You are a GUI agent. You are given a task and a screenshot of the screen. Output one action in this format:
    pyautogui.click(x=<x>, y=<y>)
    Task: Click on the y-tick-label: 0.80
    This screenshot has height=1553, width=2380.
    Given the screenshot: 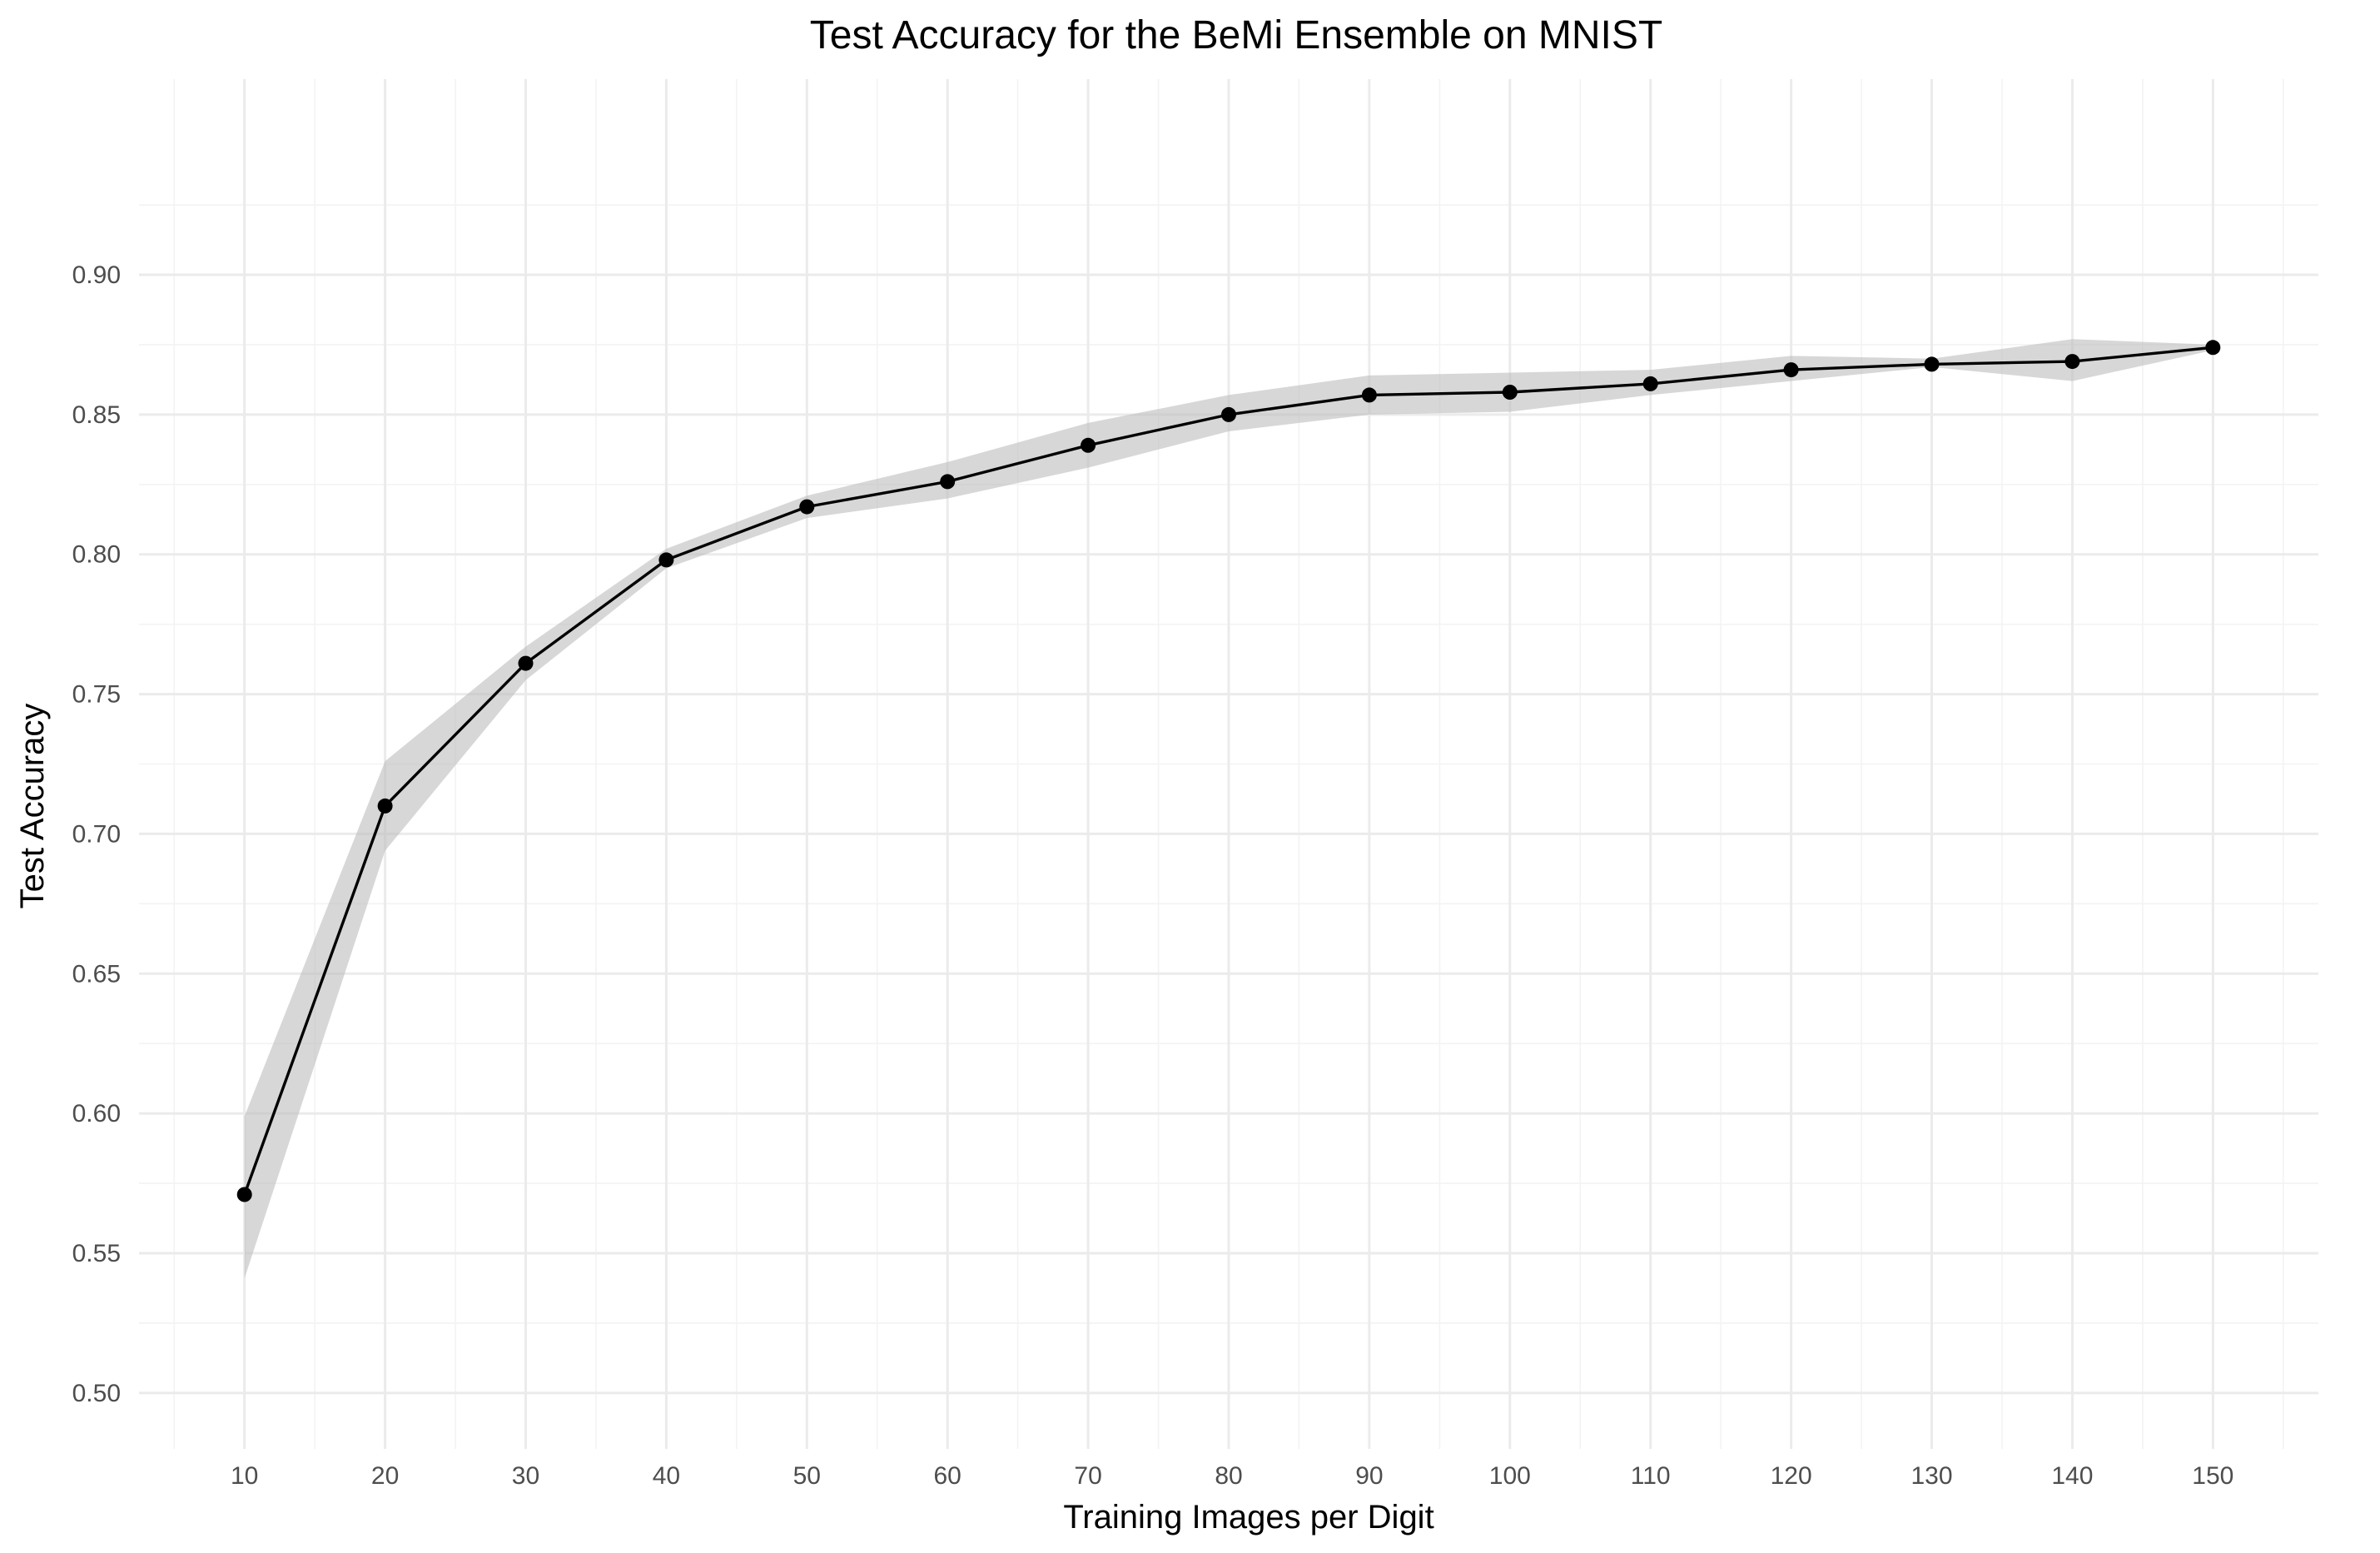 What is the action you would take?
    pyautogui.click(x=96, y=555)
    